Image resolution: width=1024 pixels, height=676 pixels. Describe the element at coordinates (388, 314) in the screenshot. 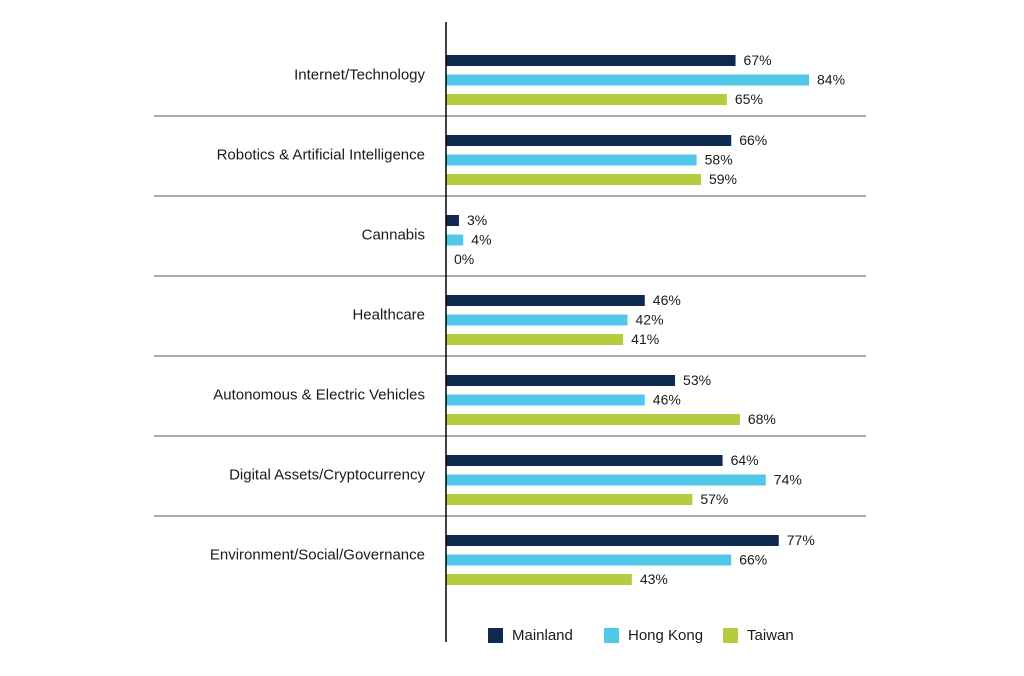

I see `category-label: Healthcare` at that location.